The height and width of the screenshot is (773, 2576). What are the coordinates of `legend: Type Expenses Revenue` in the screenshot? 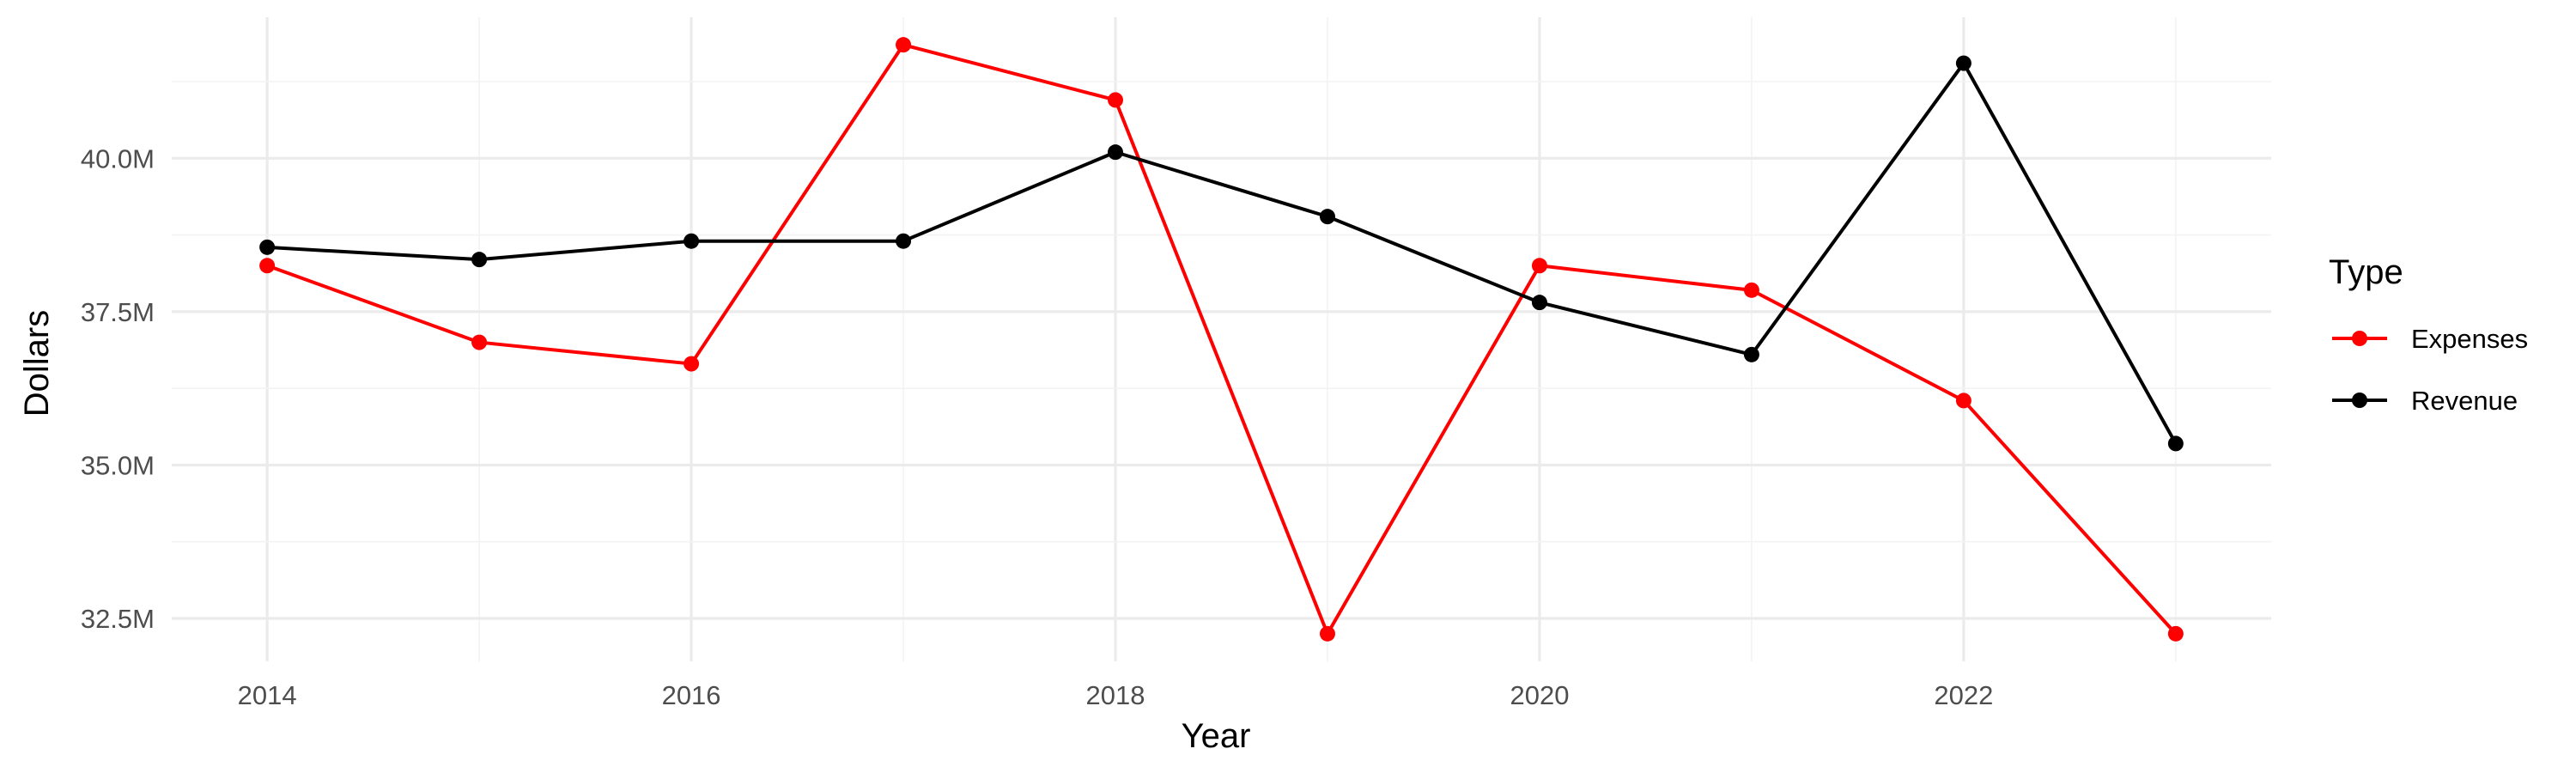 It's located at (2428, 334).